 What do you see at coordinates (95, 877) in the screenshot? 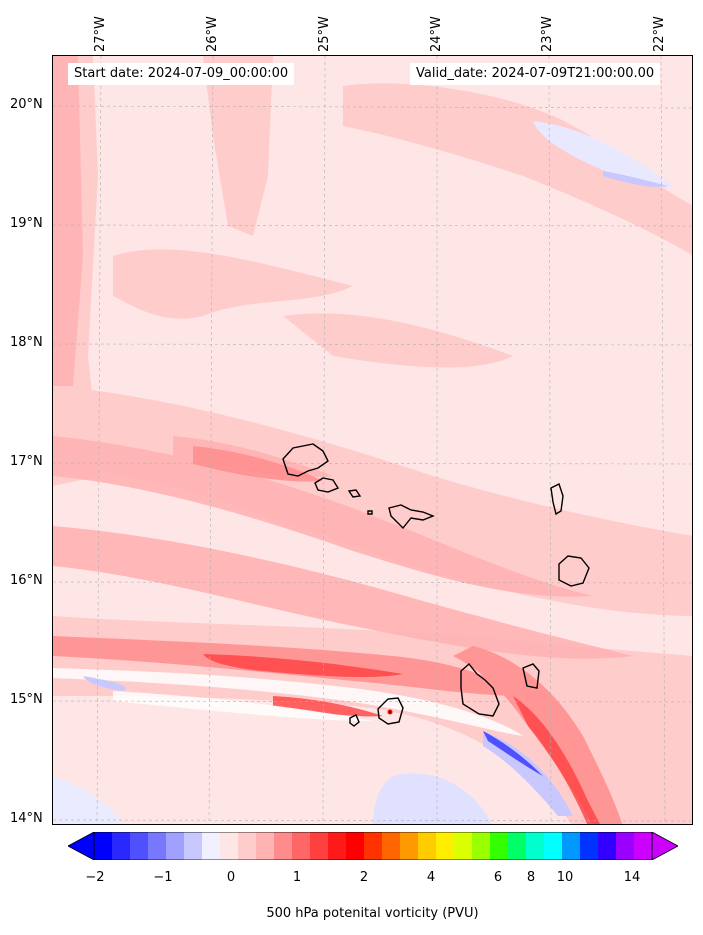
I see `colorbar-tick--2: −2` at bounding box center [95, 877].